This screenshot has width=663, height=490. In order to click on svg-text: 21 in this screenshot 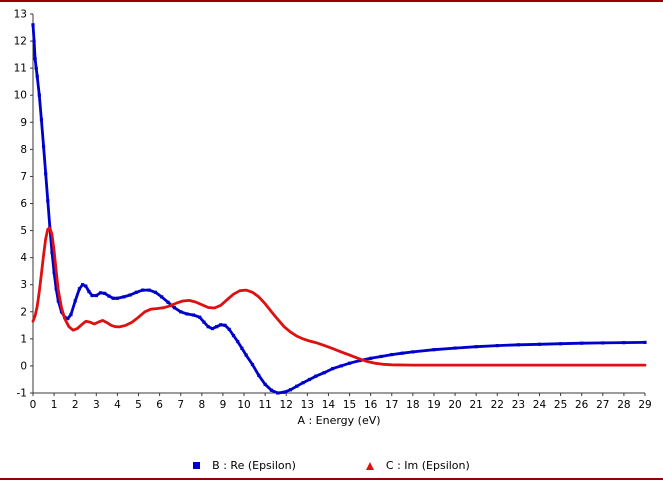, I will do `click(475, 405)`.